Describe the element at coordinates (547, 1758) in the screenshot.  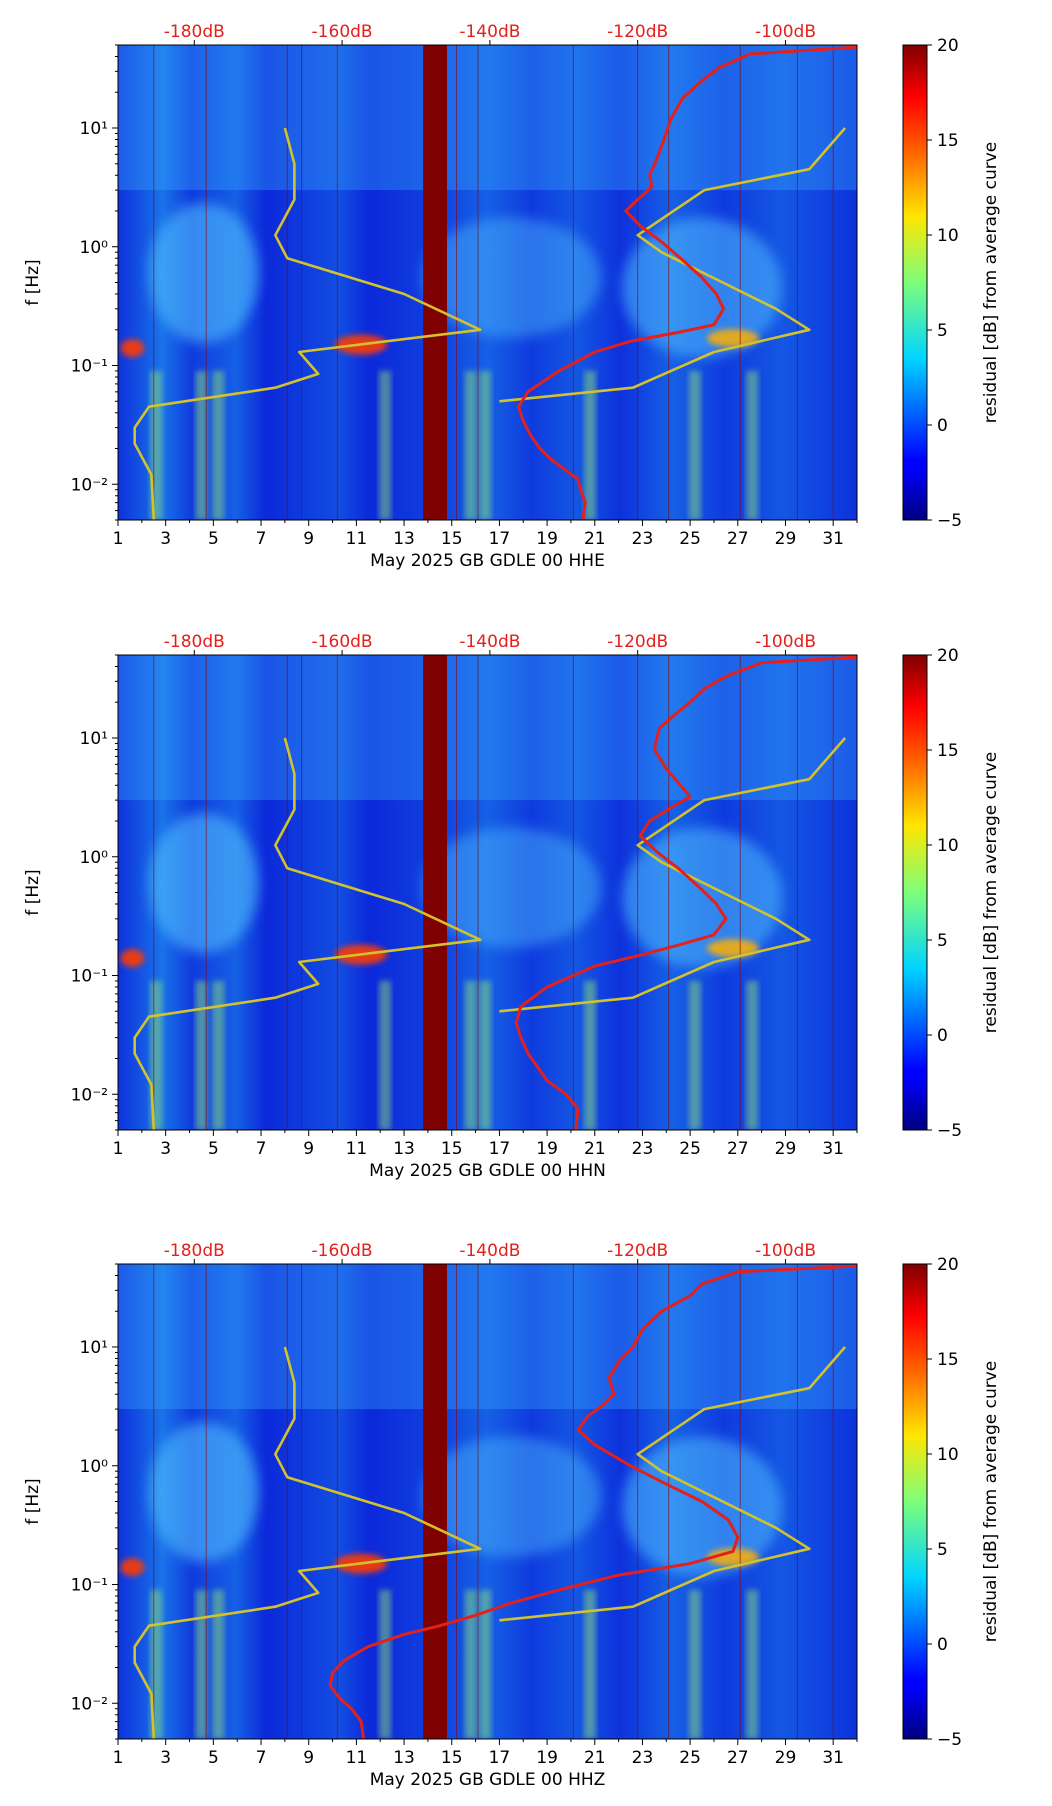
I see `x-tick-label: 19` at that location.